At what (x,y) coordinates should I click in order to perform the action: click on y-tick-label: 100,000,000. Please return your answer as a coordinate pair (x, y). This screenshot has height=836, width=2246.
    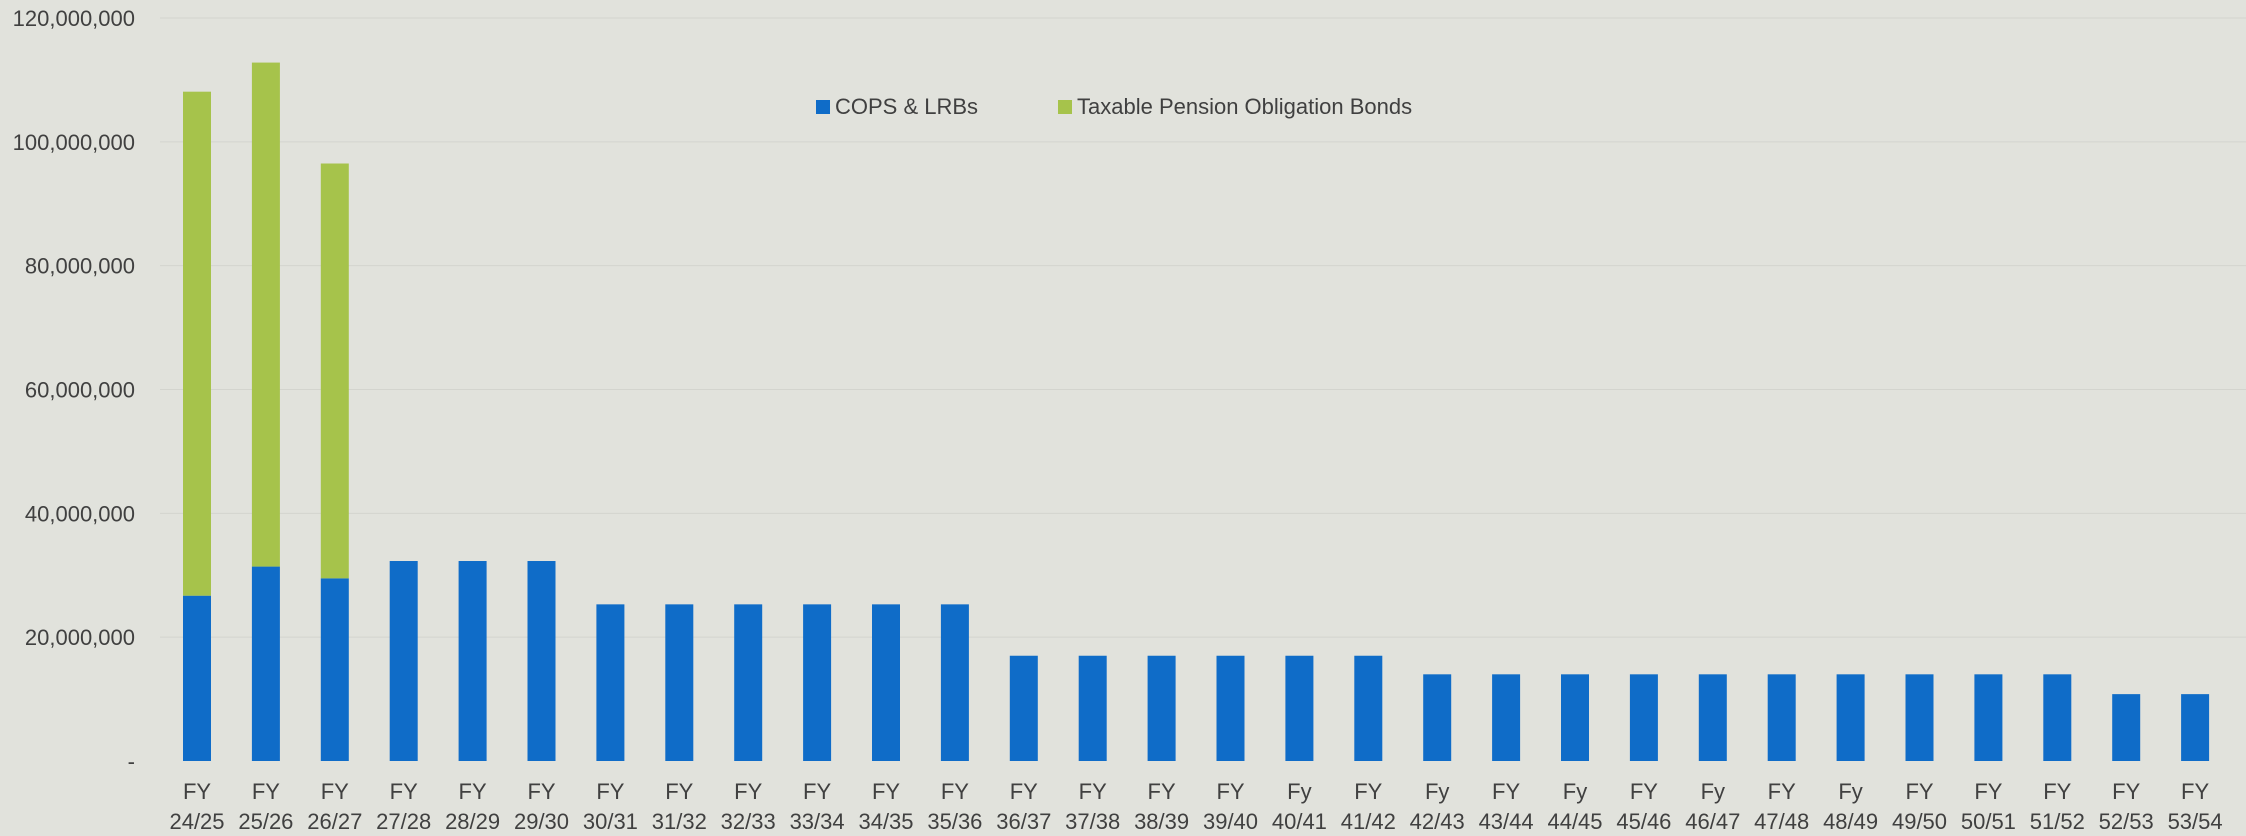
    Looking at the image, I should click on (74, 142).